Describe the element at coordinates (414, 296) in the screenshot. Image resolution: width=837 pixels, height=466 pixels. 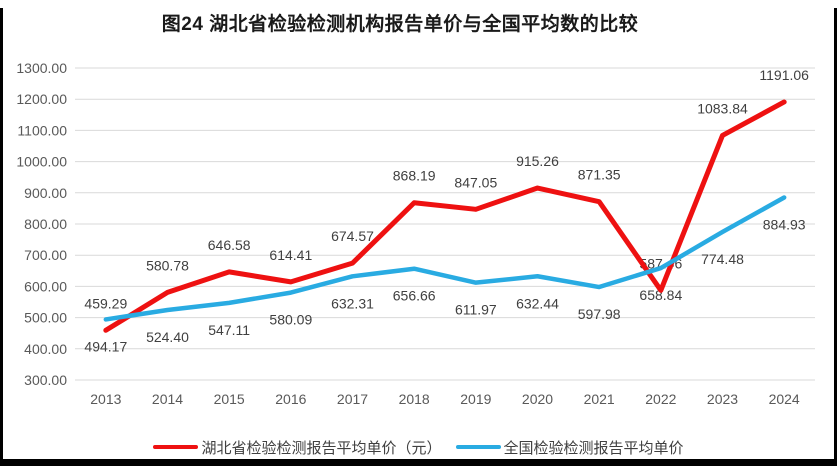
I see `data-label-series-1: 656.66` at that location.